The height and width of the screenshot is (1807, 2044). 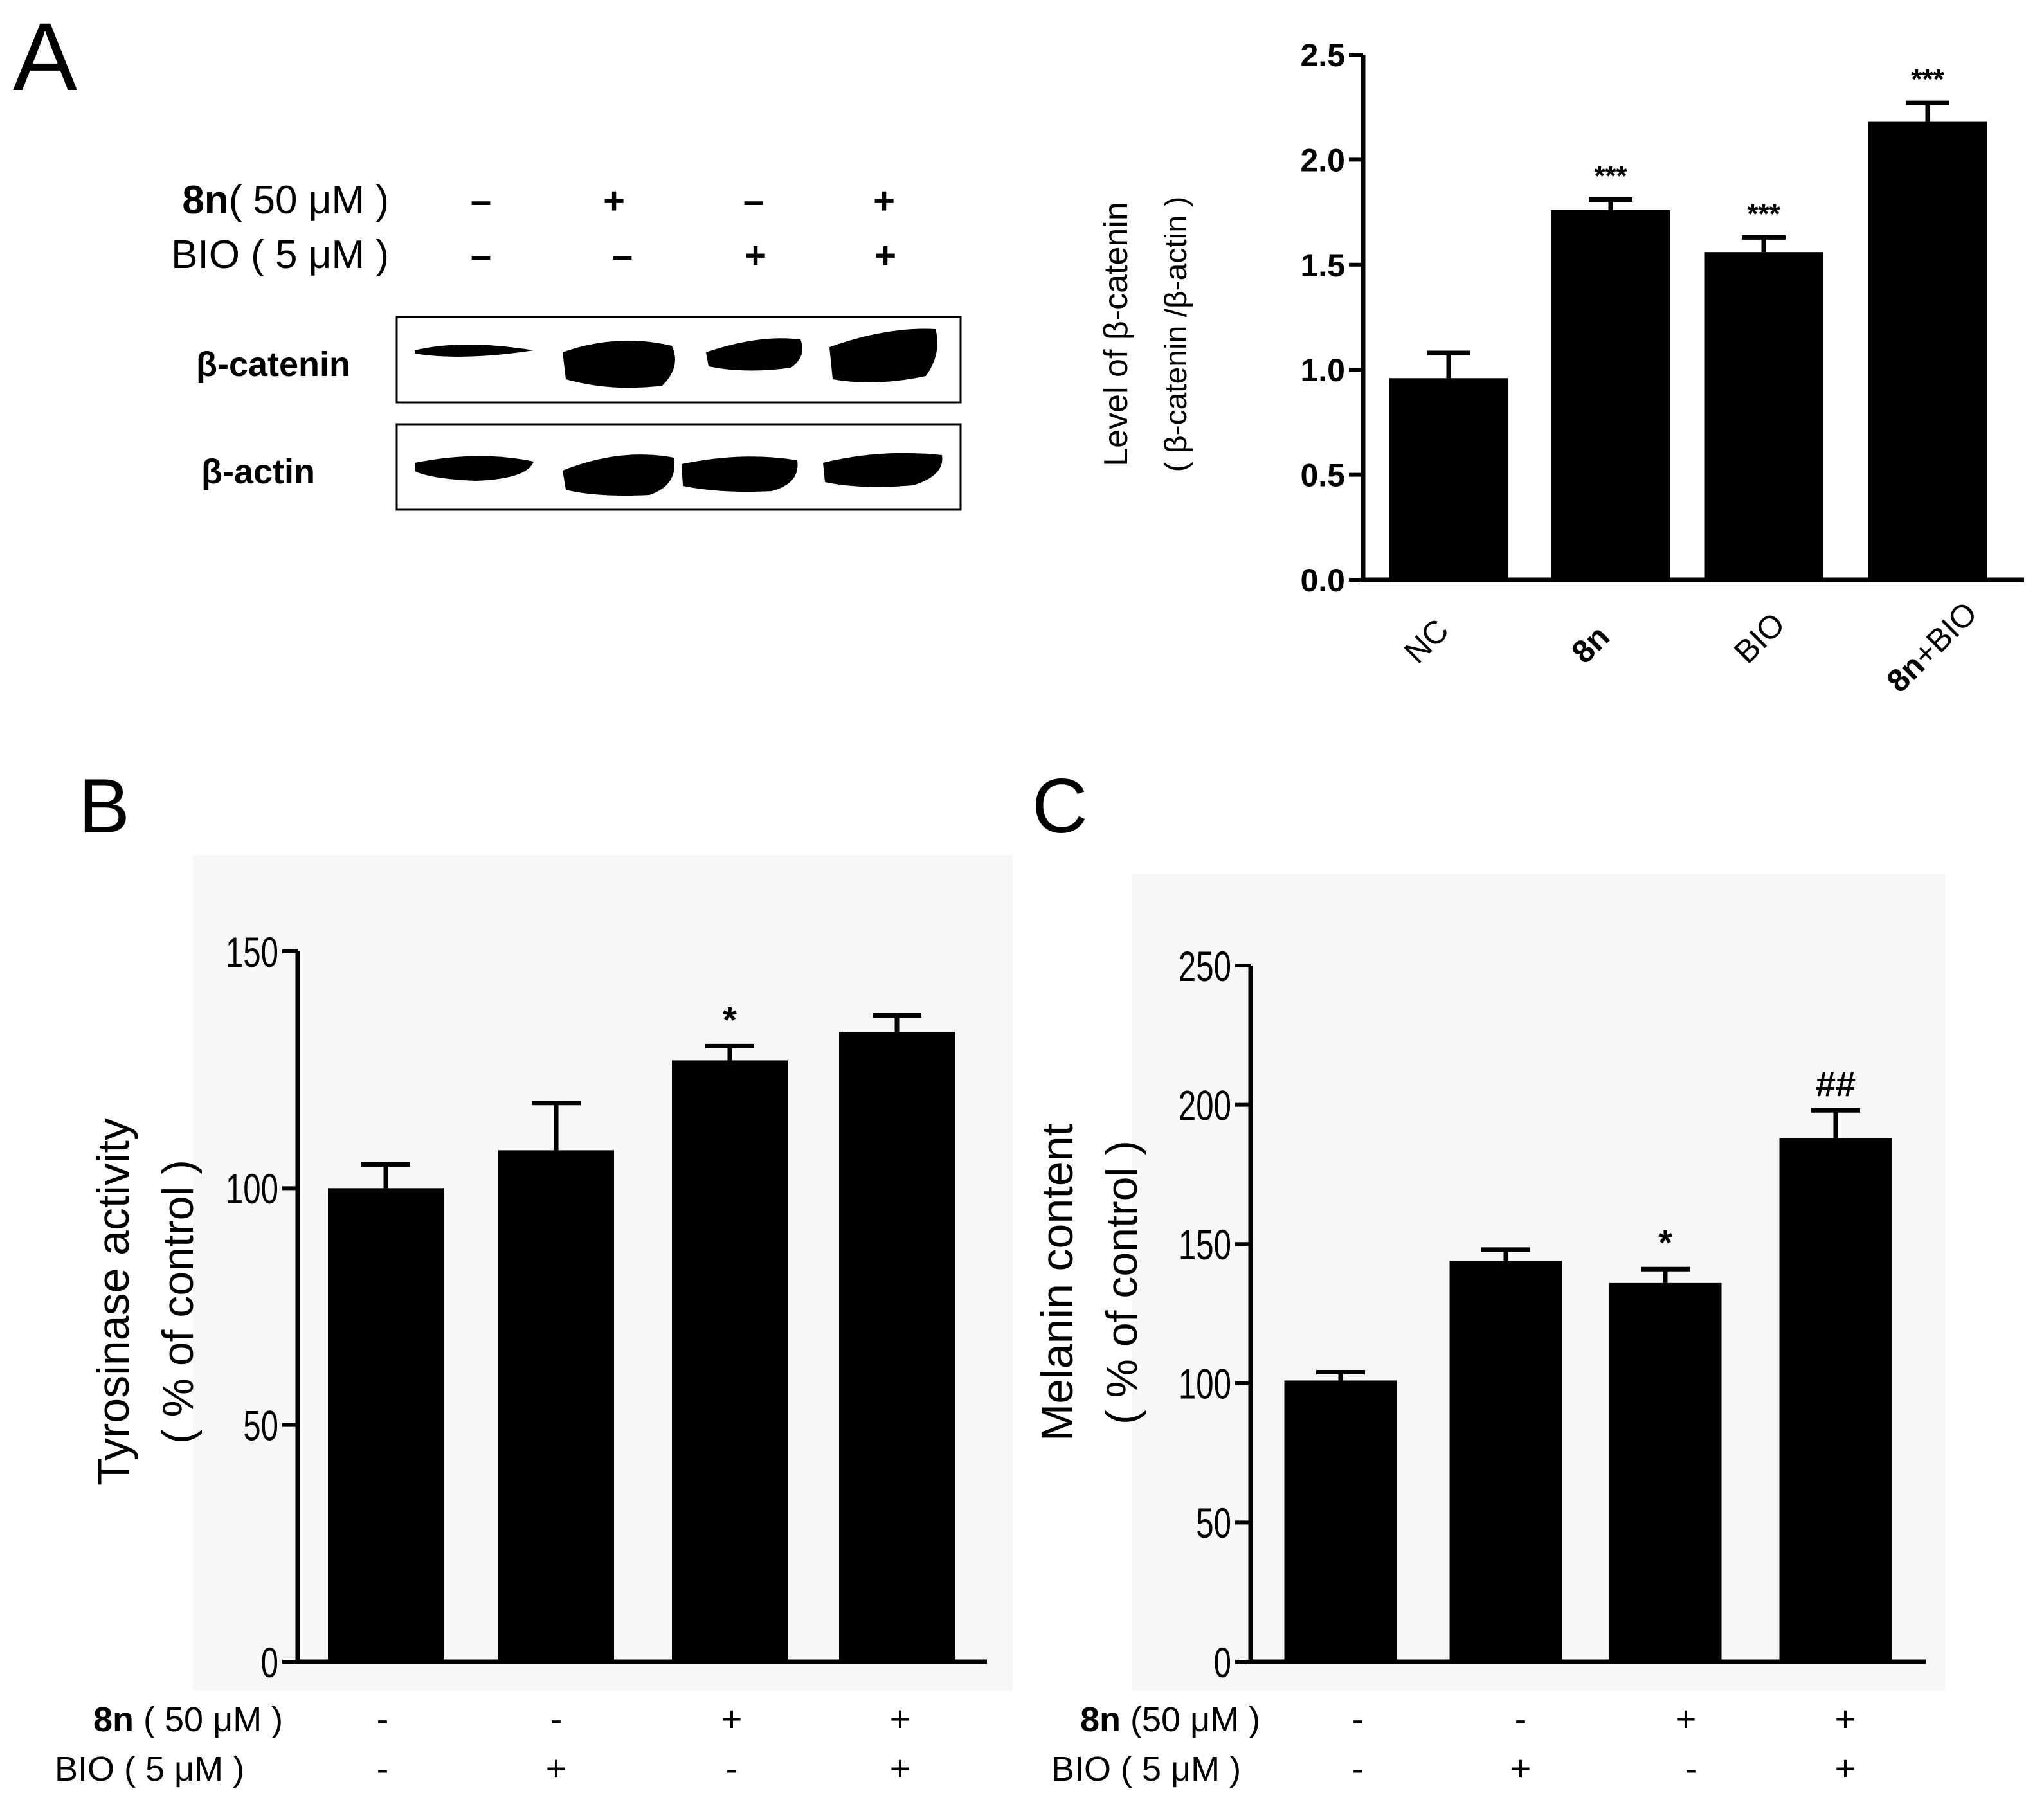 What do you see at coordinates (1322, 580) in the screenshot?
I see `y-tick-label: 0.0` at bounding box center [1322, 580].